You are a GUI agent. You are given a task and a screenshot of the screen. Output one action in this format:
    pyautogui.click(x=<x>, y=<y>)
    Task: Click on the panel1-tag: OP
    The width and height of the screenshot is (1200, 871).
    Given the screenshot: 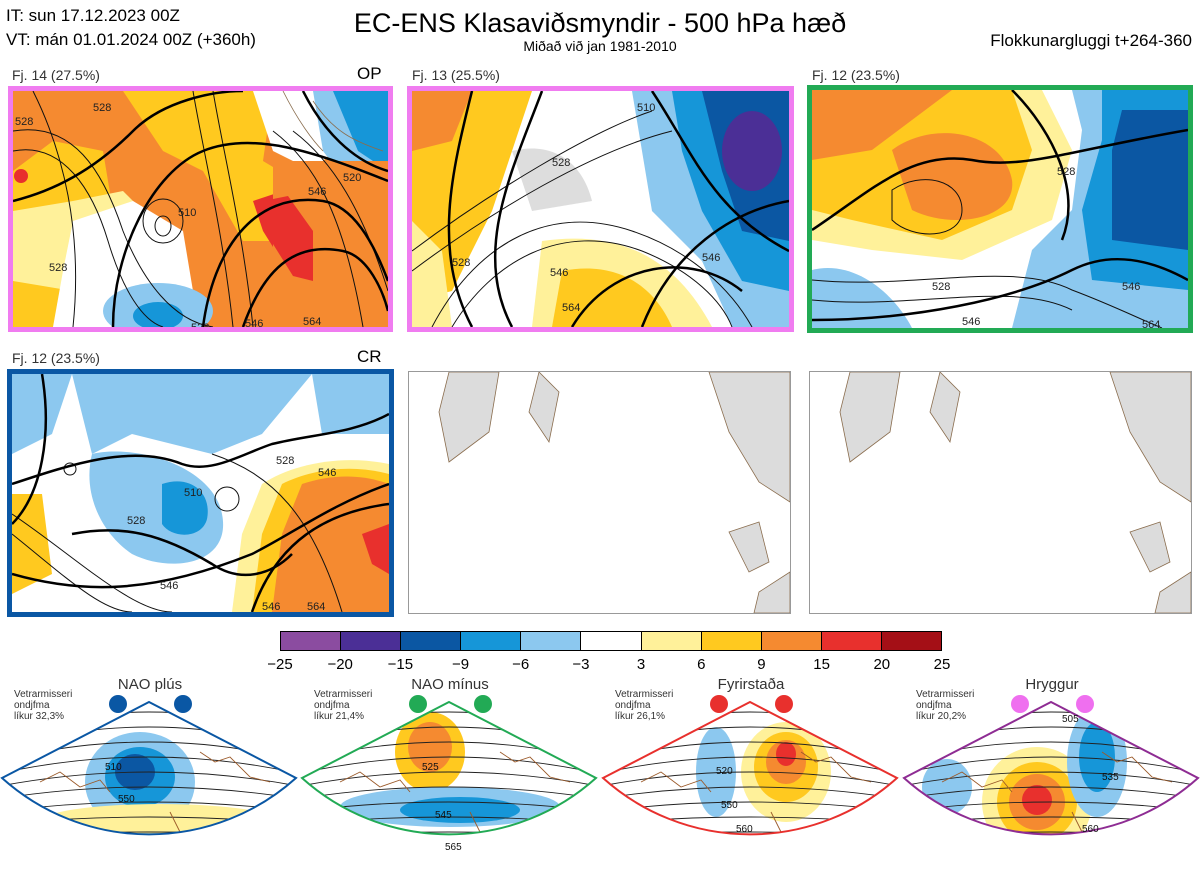 What is the action you would take?
    pyautogui.click(x=369, y=73)
    